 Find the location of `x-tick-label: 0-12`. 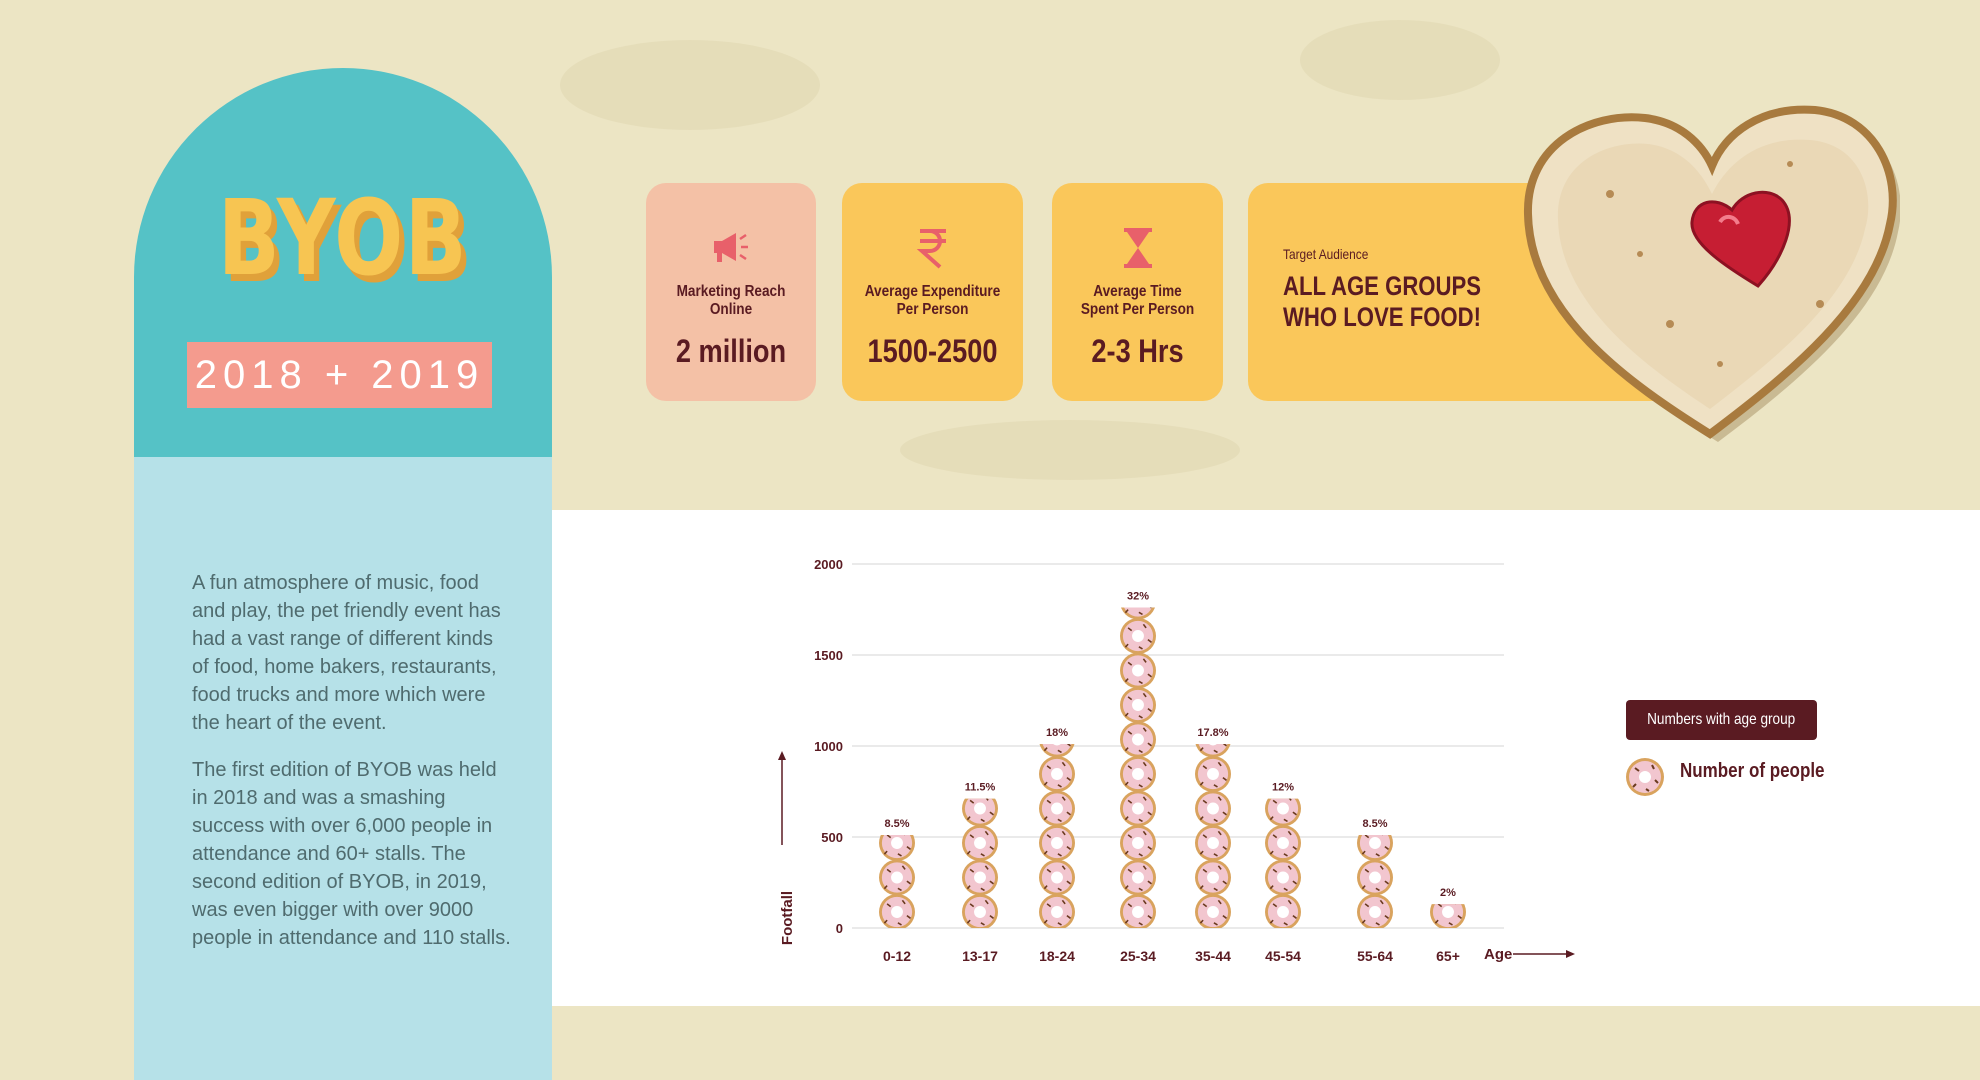

x-tick-label: 0-12 is located at coordinates (897, 956).